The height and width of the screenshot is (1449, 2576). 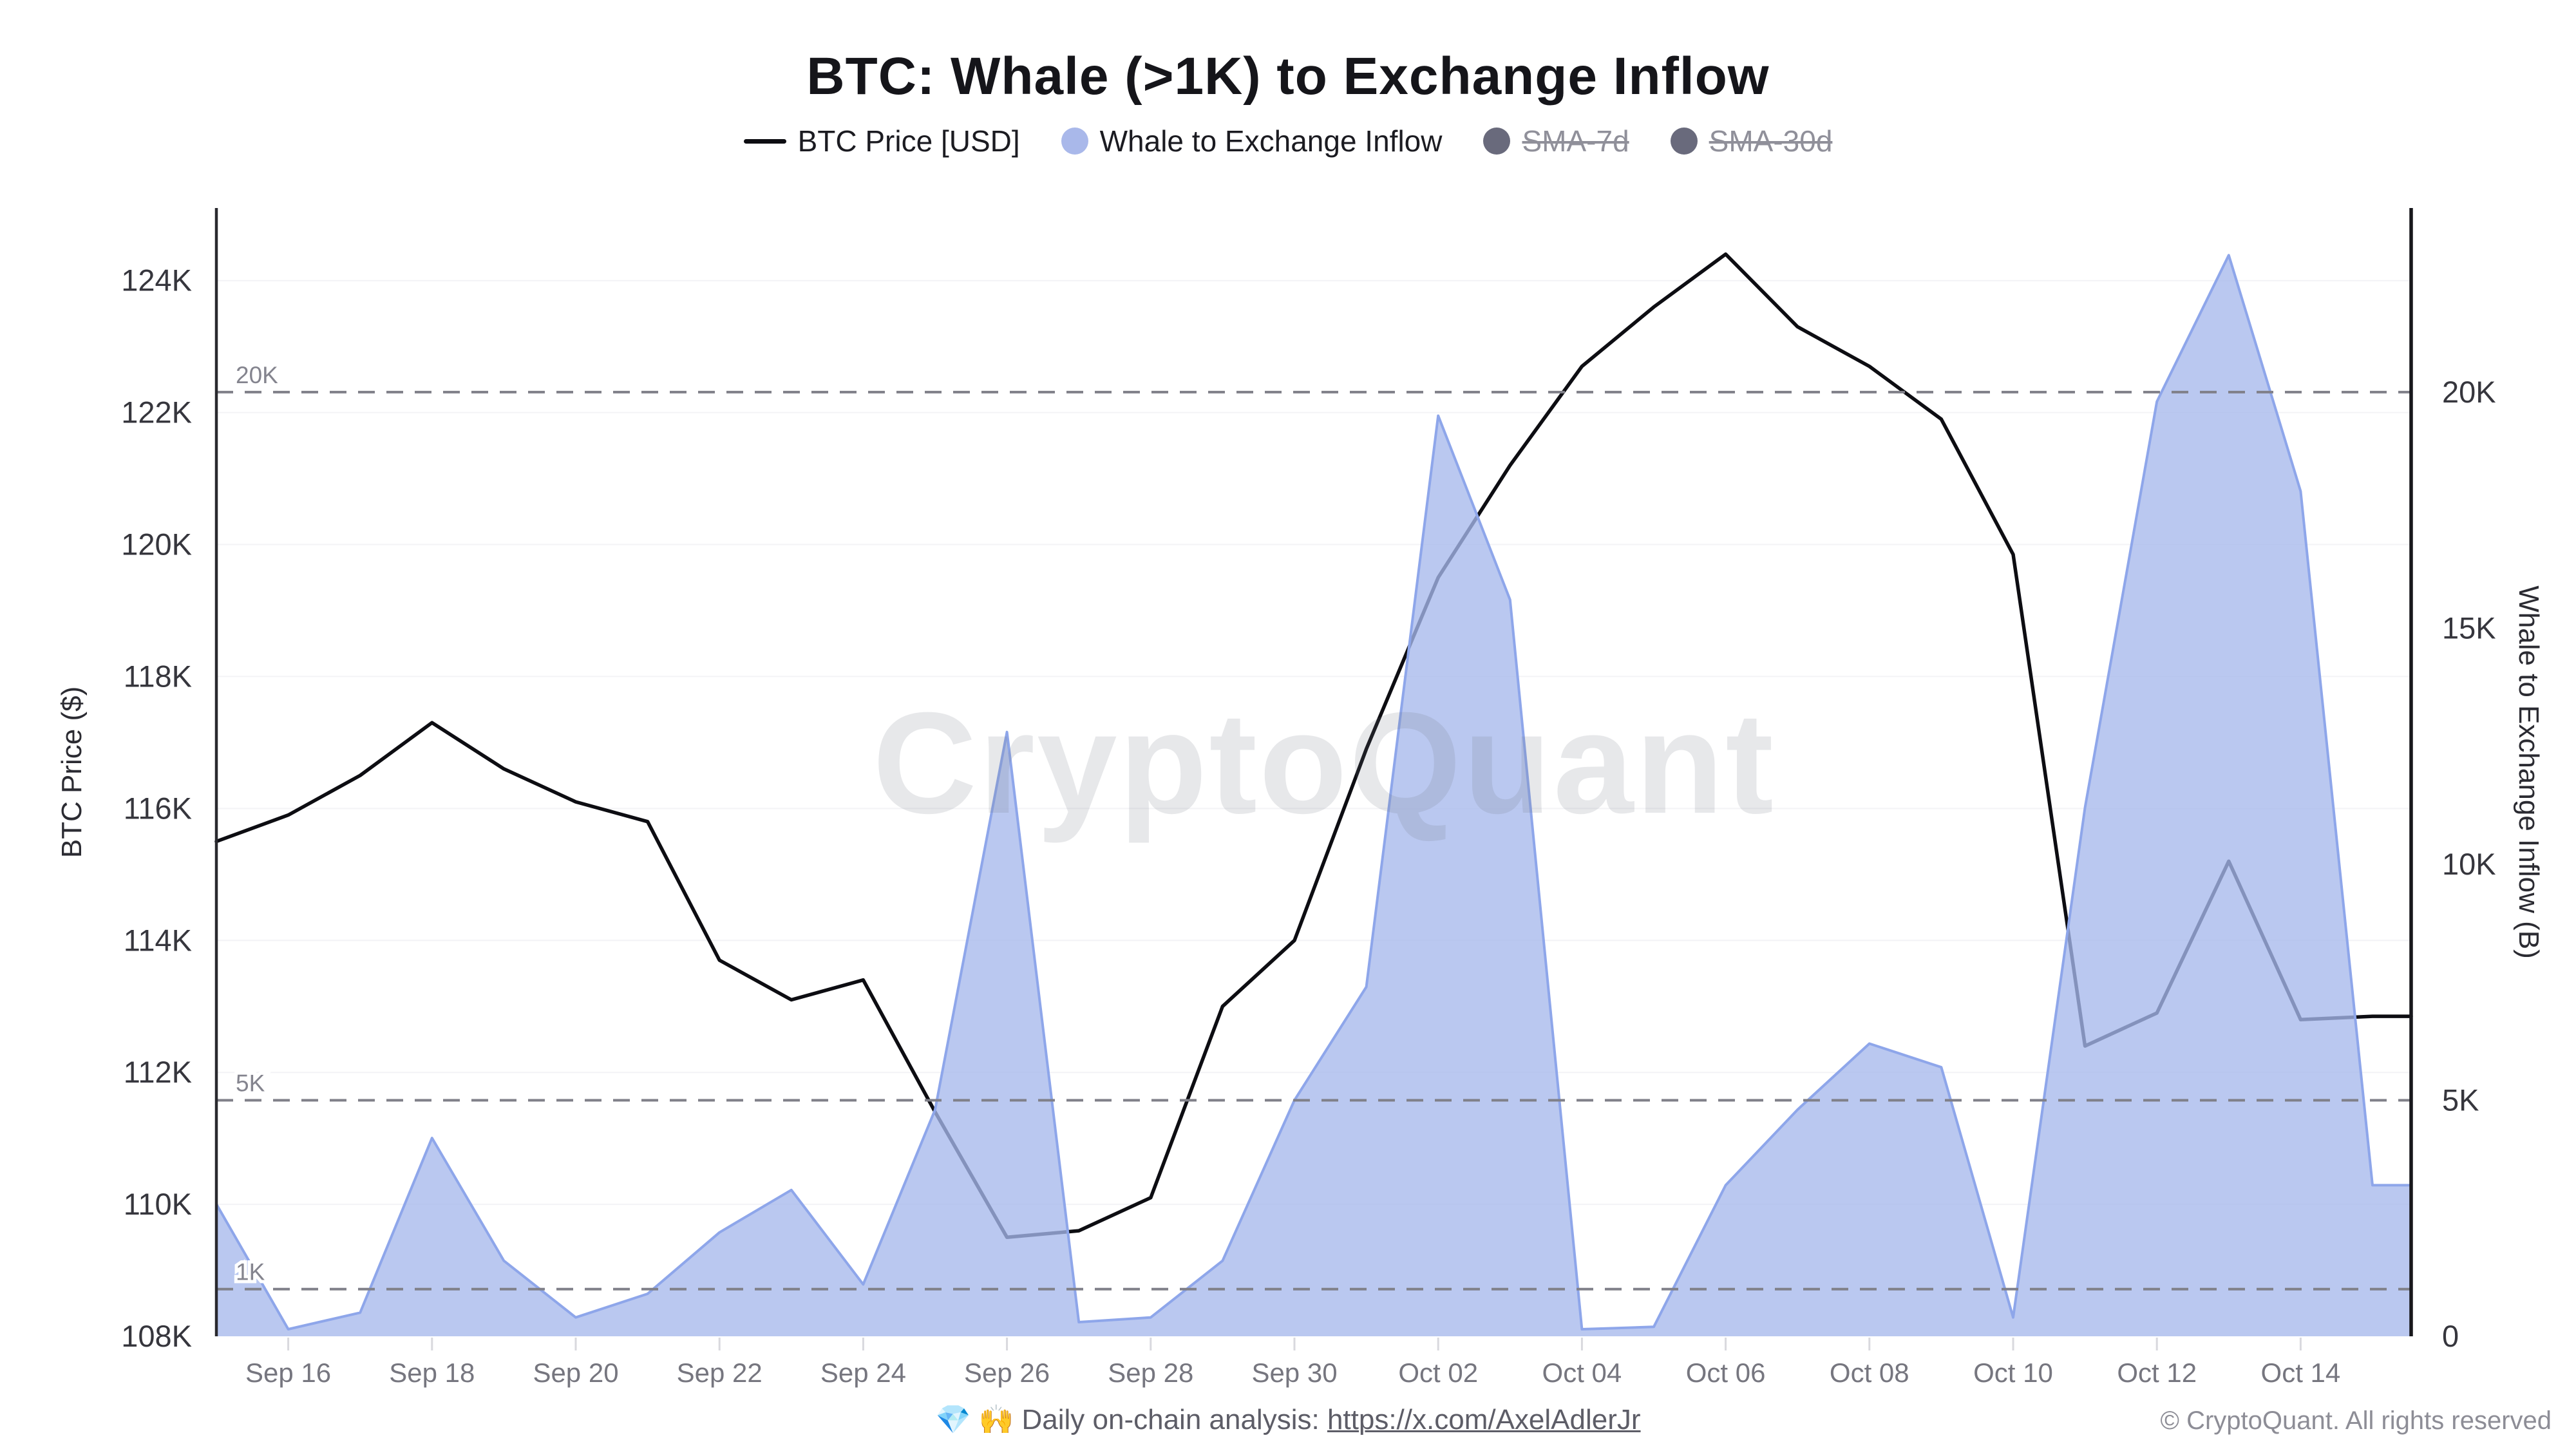 What do you see at coordinates (257, 375) in the screenshot?
I see `reference-line-label: 20K` at bounding box center [257, 375].